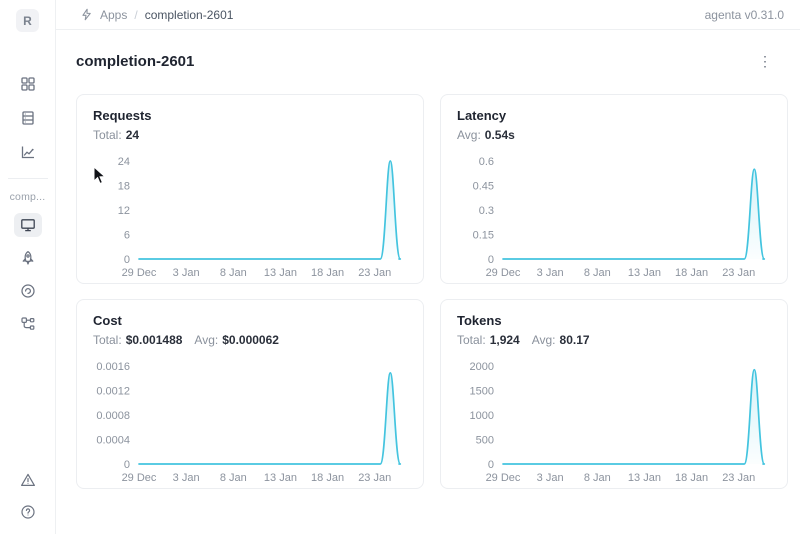 This screenshot has height=534, width=800. Describe the element at coordinates (483, 235) in the screenshot. I see `svg-text: 0.15` at that location.